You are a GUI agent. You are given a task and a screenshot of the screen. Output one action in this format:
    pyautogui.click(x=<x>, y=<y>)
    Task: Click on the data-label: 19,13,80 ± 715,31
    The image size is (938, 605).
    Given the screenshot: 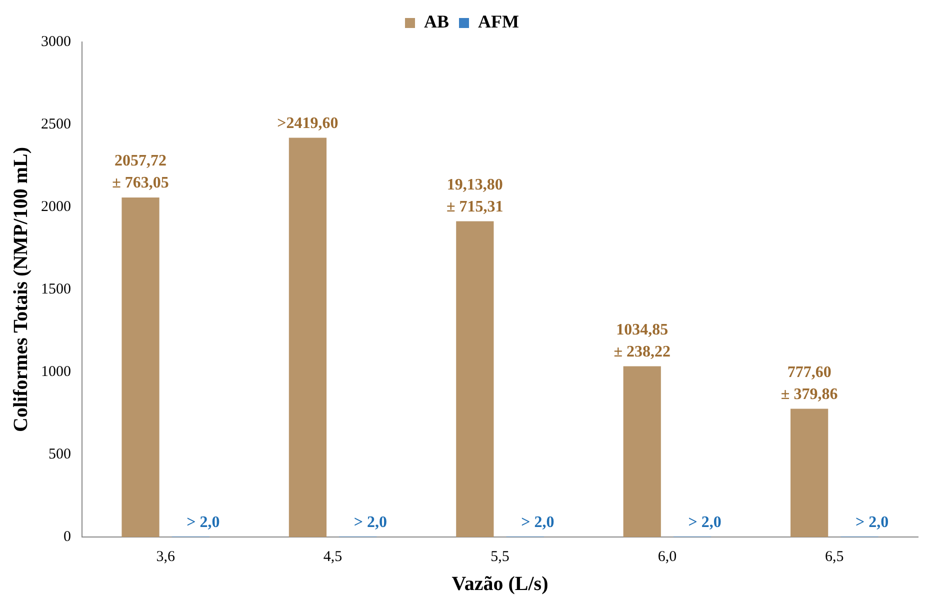 What is the action you would take?
    pyautogui.click(x=475, y=196)
    